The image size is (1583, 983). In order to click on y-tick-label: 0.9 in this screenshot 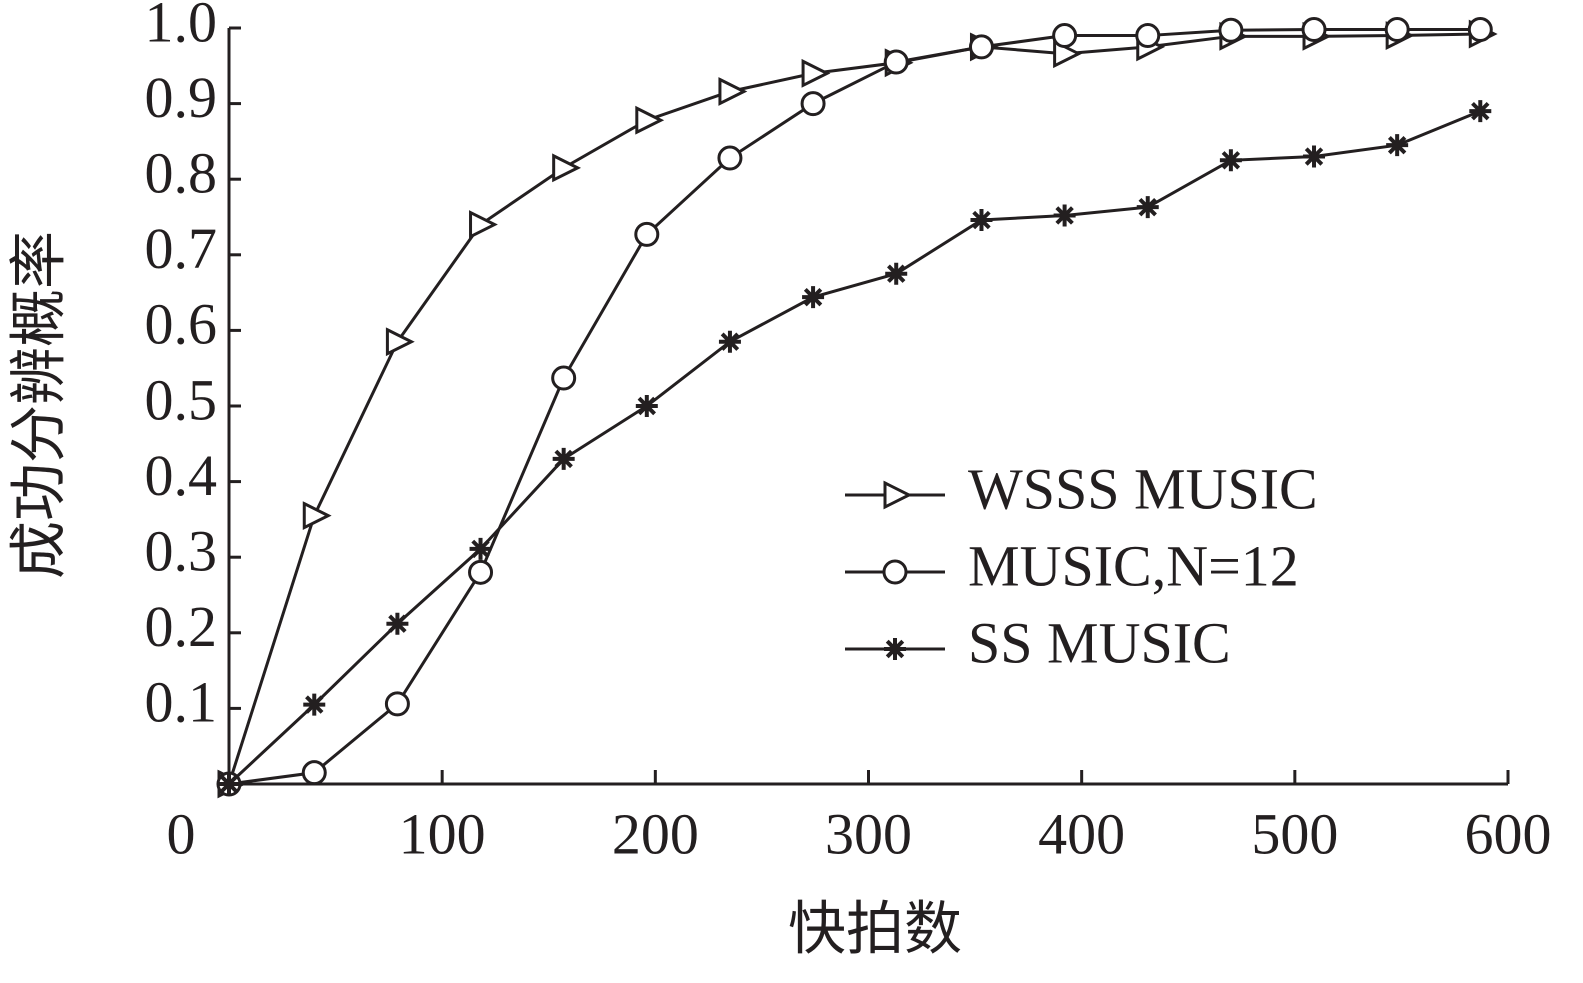, I will do `click(181, 97)`.